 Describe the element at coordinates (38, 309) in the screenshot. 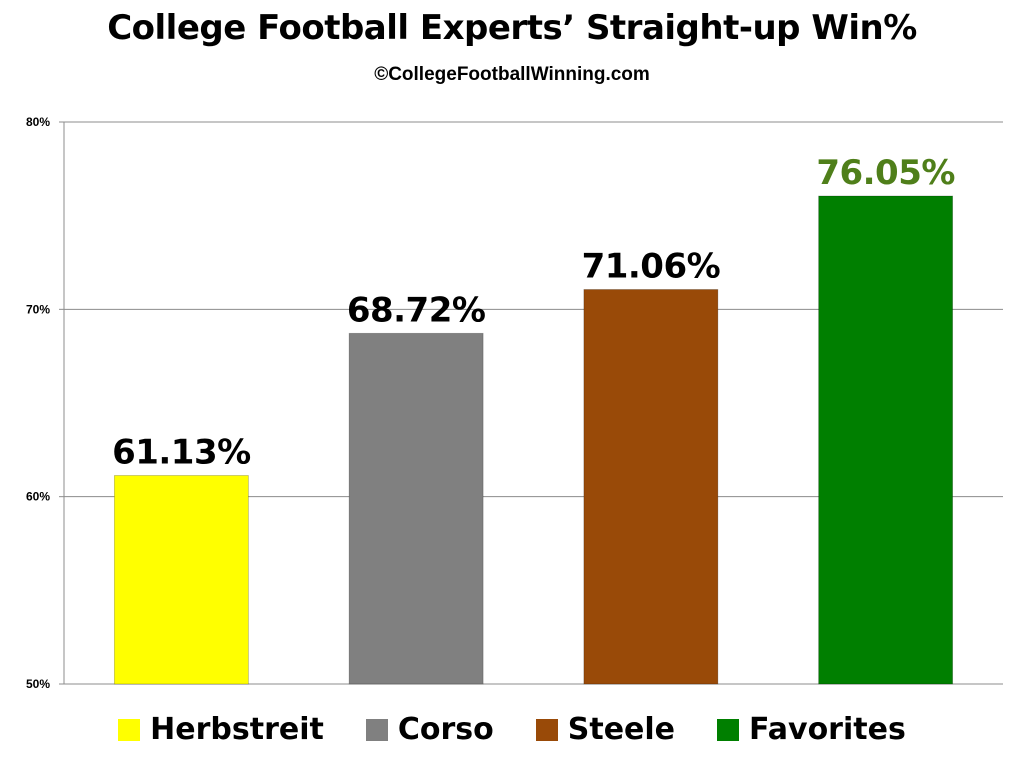

I see `y-tick-label: 70%` at that location.